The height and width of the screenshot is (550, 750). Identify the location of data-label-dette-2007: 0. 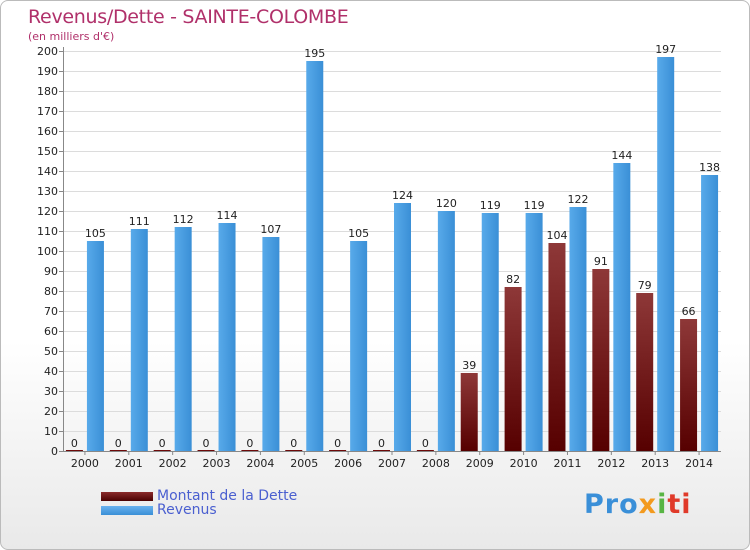
(381, 443).